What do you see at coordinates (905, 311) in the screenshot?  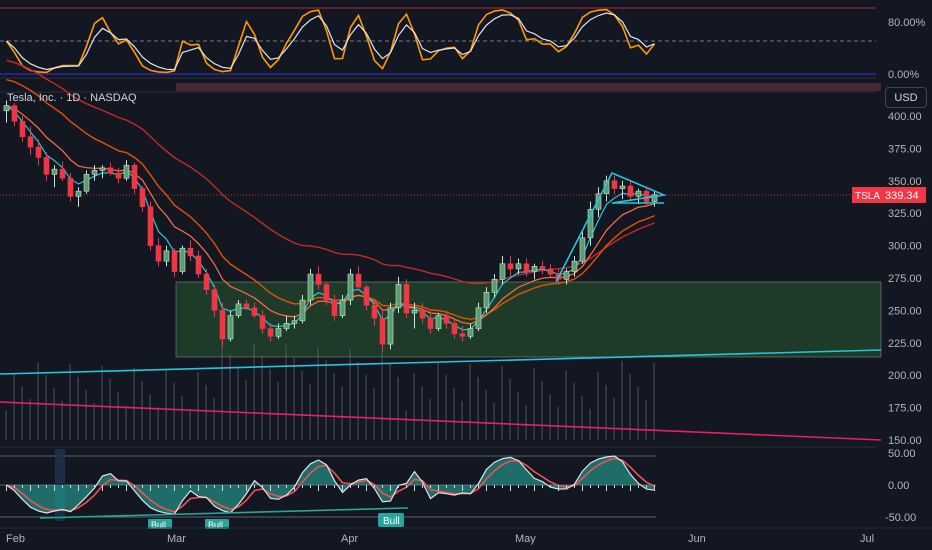 I see `price-tick-label: 250.00` at bounding box center [905, 311].